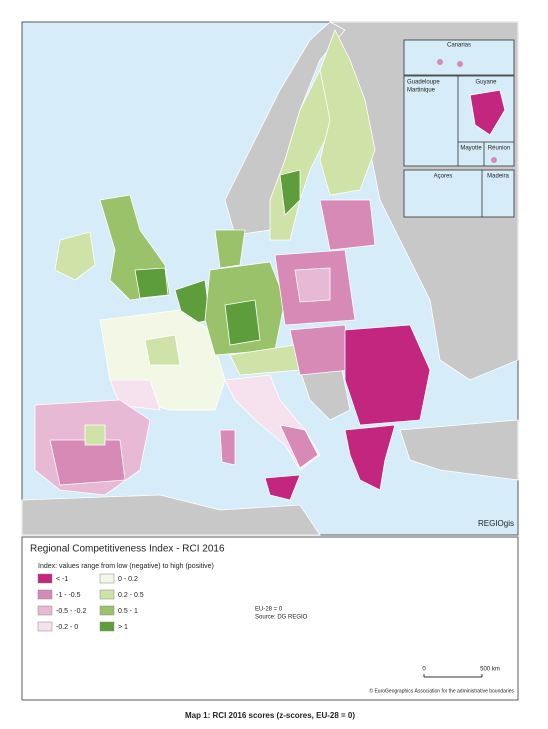 The height and width of the screenshot is (729, 548). I want to click on legend-label: > 1, so click(123, 627).